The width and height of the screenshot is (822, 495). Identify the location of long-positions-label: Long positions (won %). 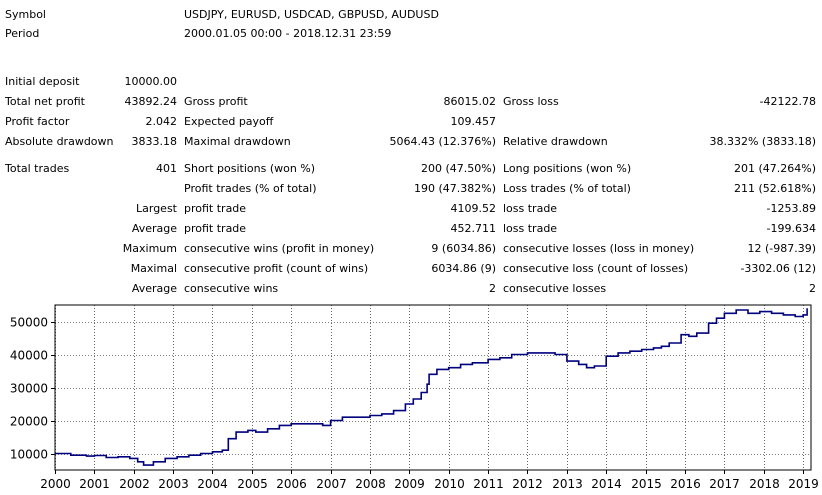
(567, 168).